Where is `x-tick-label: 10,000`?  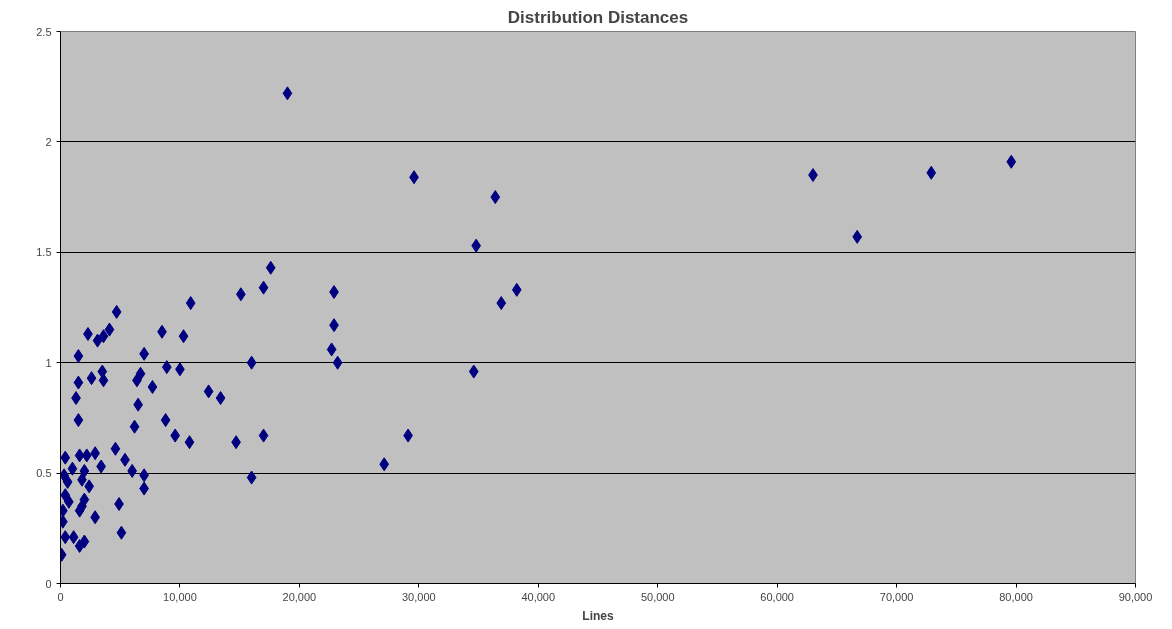 x-tick-label: 10,000 is located at coordinates (180, 596).